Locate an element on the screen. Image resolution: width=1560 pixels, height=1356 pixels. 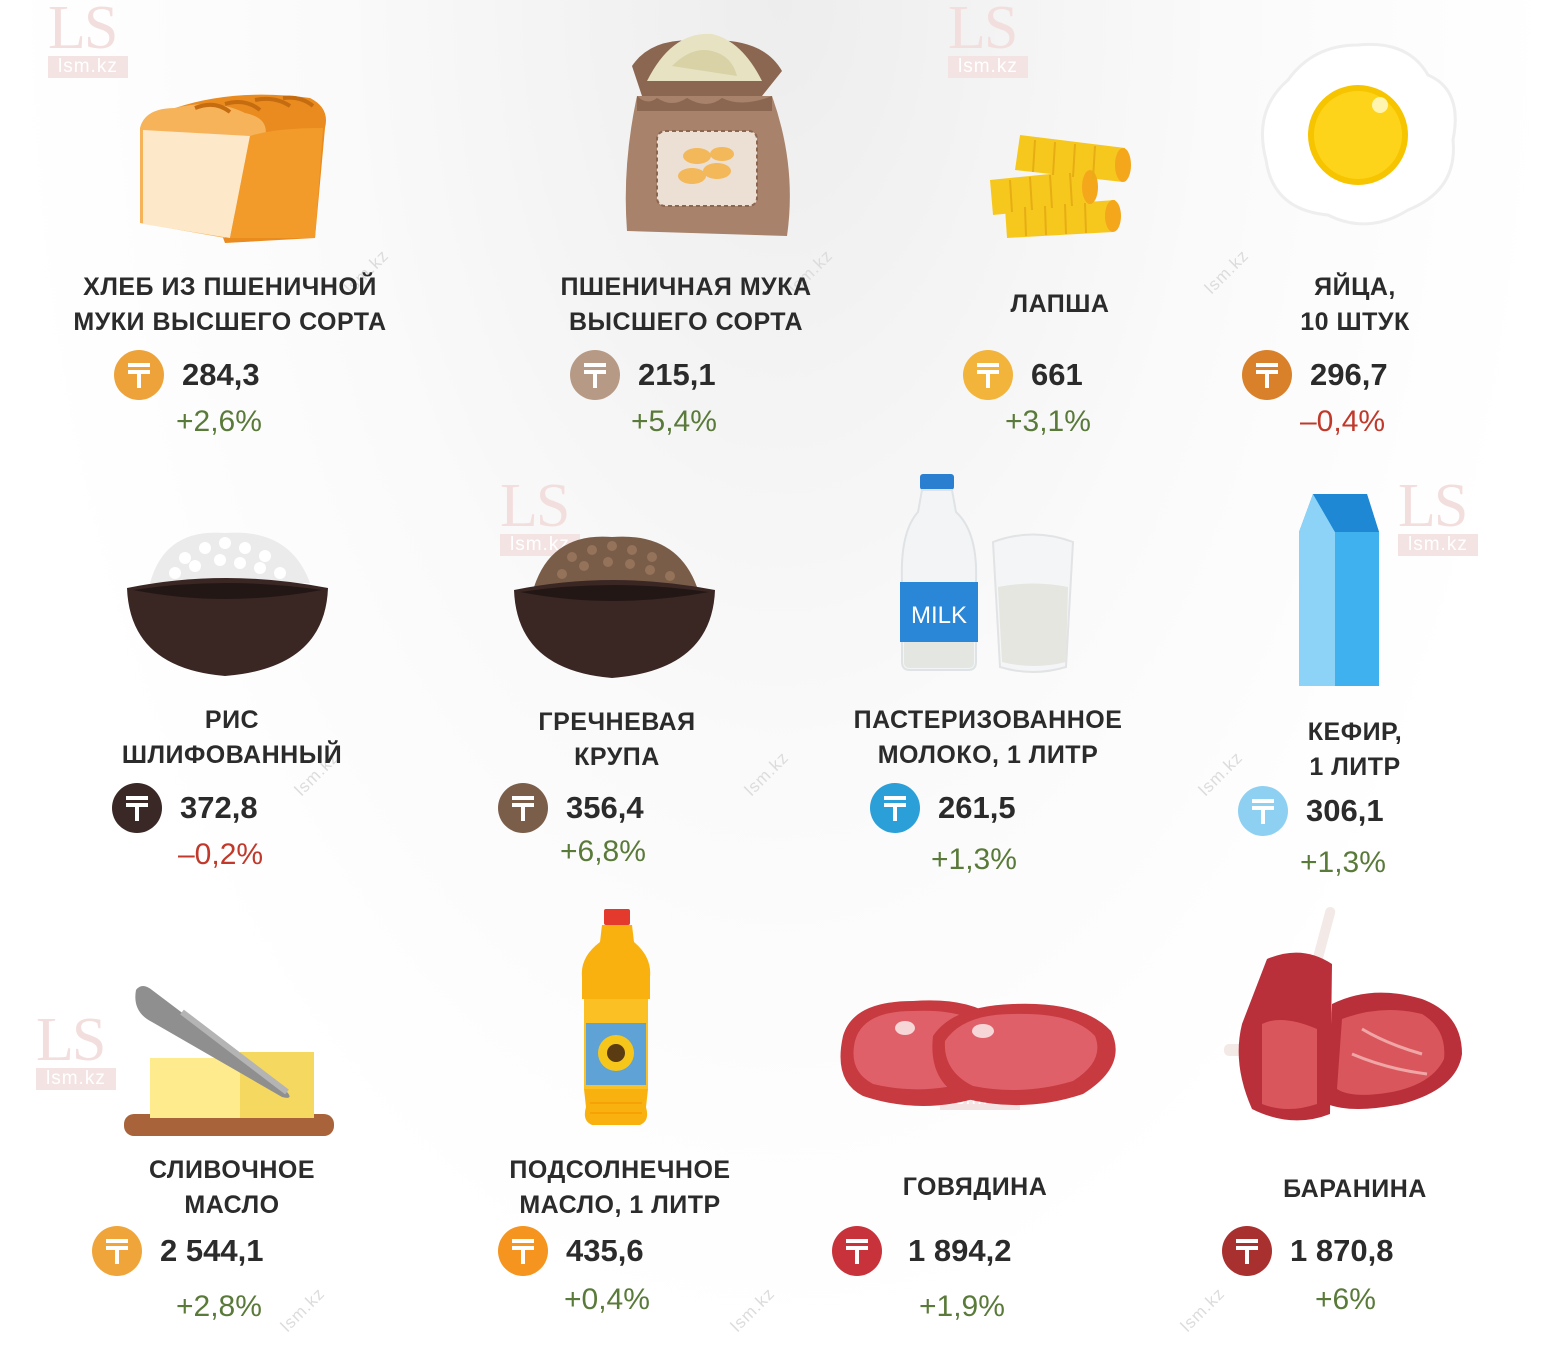
product-name-line: ВЫСШЕГО СОРТА is located at coordinates (686, 322).